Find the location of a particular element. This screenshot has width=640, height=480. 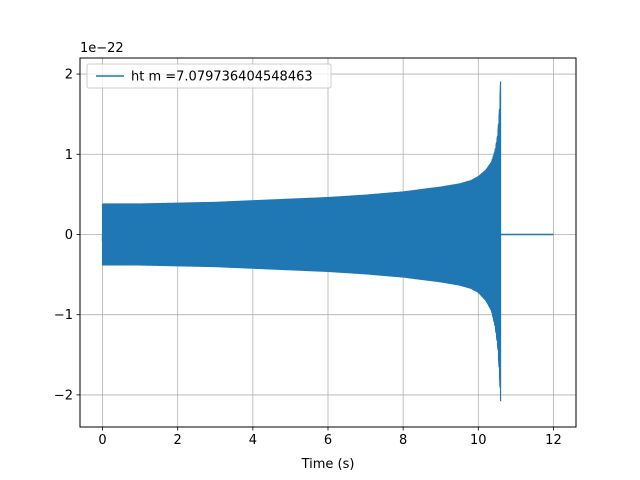

legend-box is located at coordinates (209, 76).